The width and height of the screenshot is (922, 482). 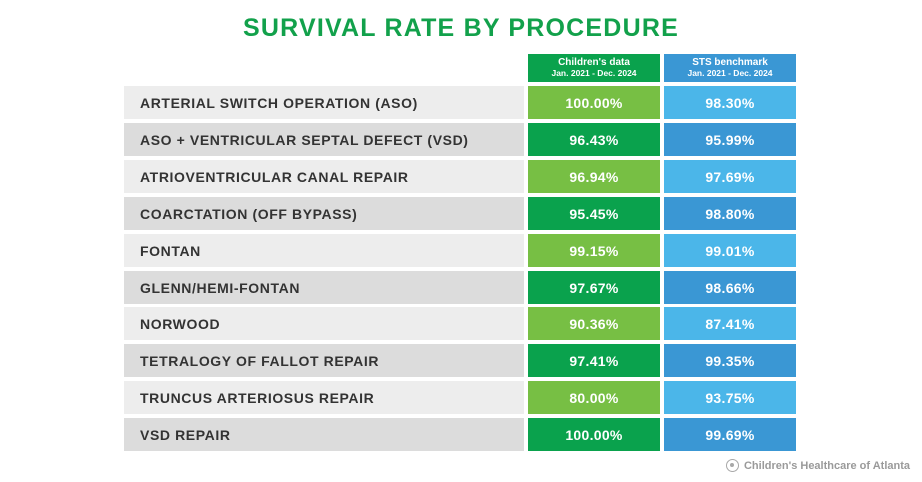 I want to click on table-row: VSD REPAIR 100.00% 99.69%, so click(x=460, y=434).